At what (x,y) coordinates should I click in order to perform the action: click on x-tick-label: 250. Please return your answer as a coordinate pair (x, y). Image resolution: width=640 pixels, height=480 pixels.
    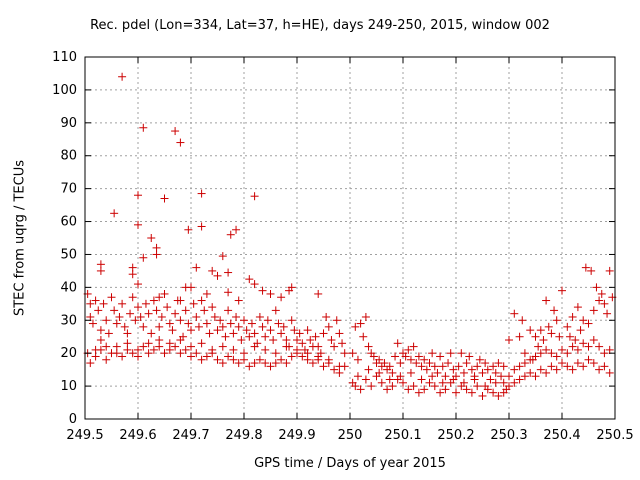
    Looking at the image, I should click on (350, 435).